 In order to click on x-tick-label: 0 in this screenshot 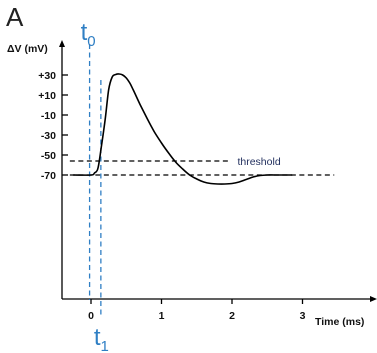, I will do `click(91, 316)`.